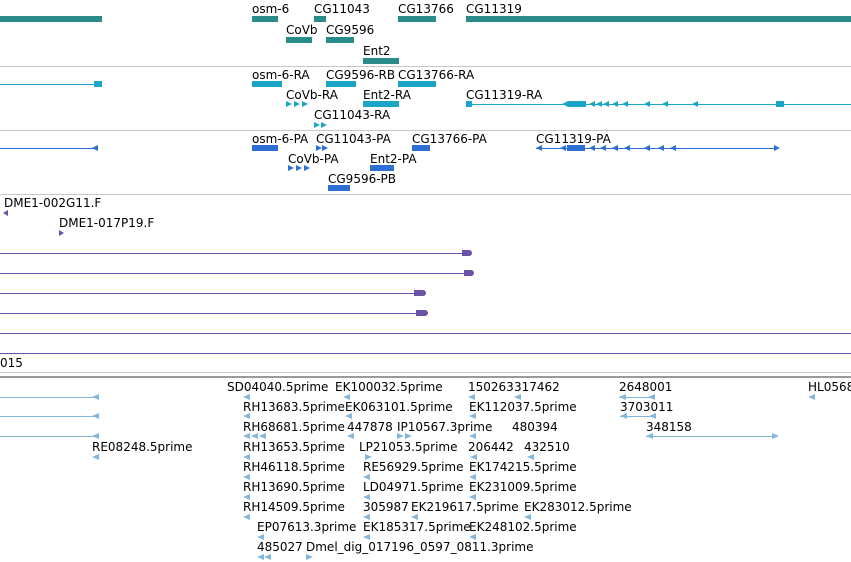  What do you see at coordinates (387, 95) in the screenshot?
I see `transcript-label: Ent2-RA` at bounding box center [387, 95].